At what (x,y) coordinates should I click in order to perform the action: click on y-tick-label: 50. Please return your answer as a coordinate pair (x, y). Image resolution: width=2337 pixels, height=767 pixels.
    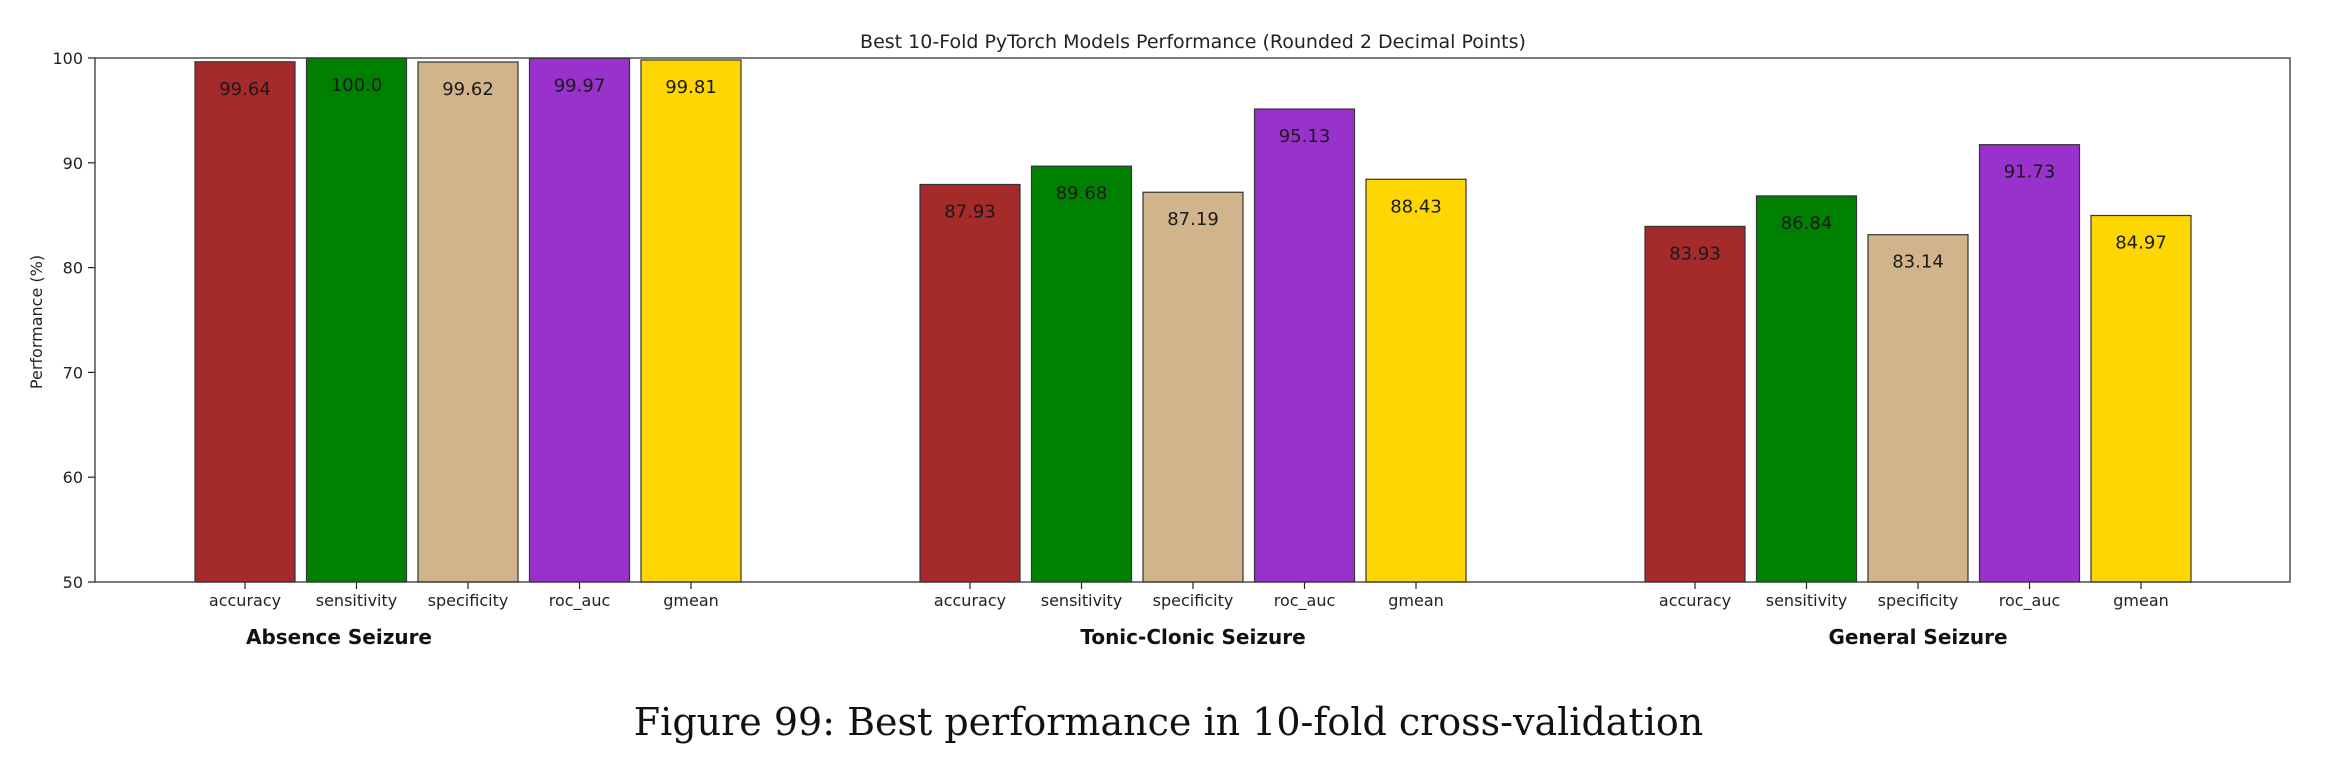
    Looking at the image, I should click on (73, 582).